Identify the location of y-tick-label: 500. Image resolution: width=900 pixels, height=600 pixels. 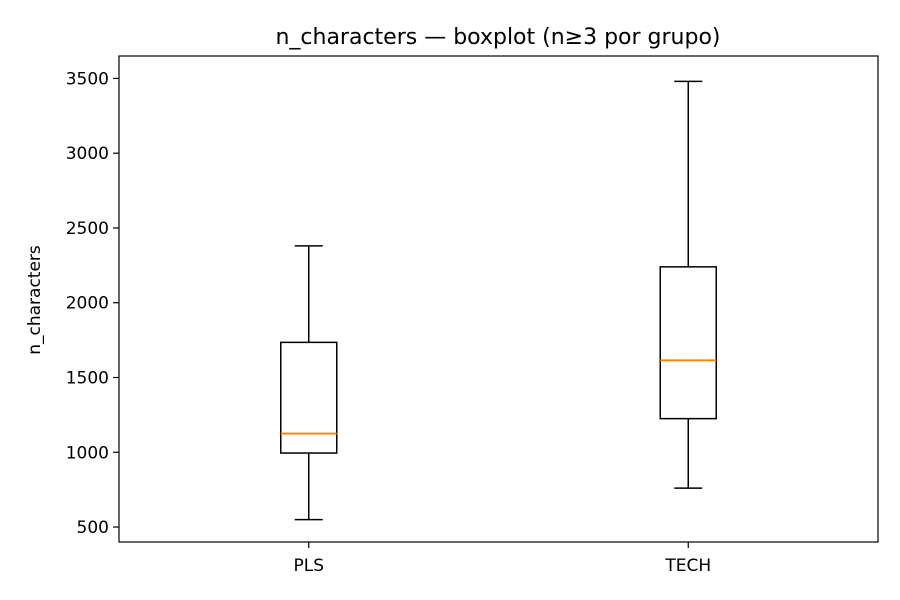
(93, 528).